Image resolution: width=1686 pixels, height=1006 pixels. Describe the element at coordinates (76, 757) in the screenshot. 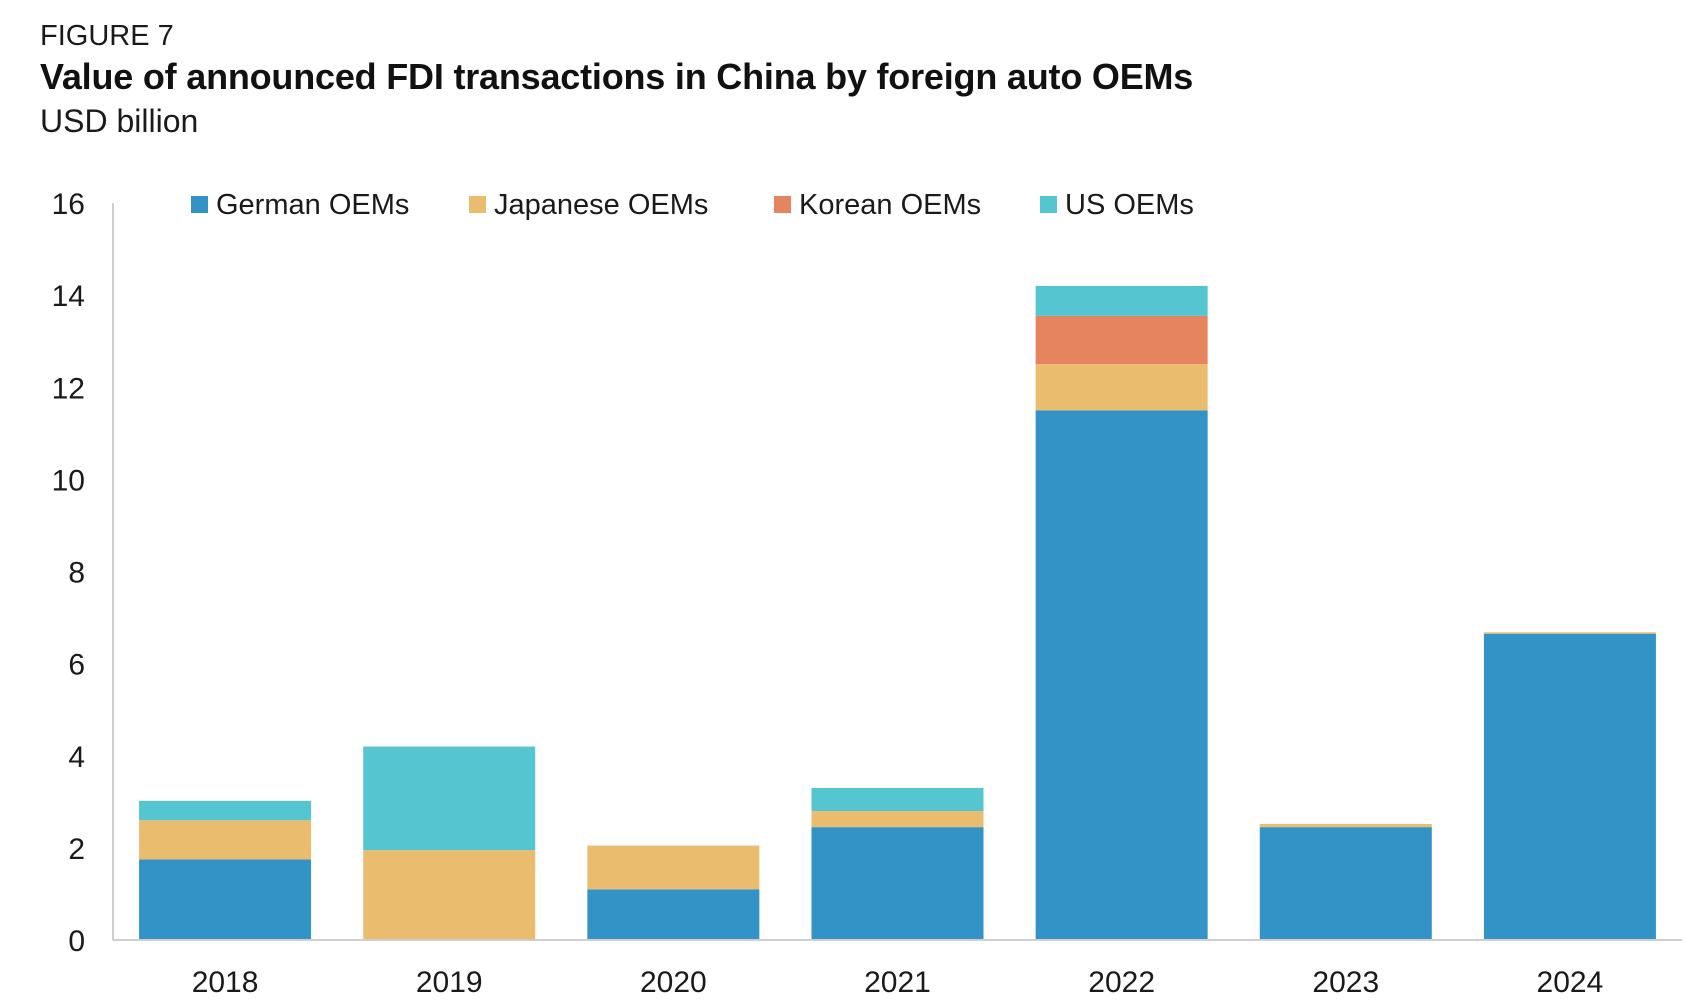

I see `y-tick-label: 4` at that location.